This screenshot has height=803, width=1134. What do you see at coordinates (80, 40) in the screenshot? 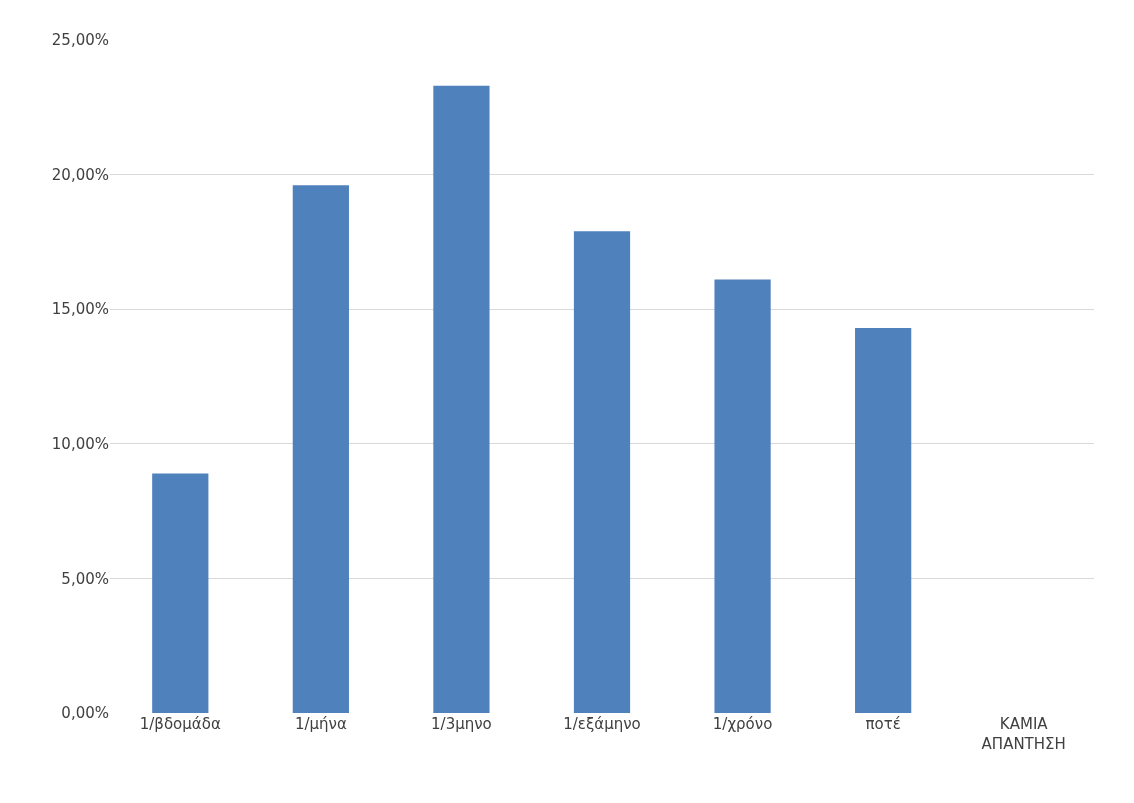
I see `y-tick-label: 25,00%` at bounding box center [80, 40].